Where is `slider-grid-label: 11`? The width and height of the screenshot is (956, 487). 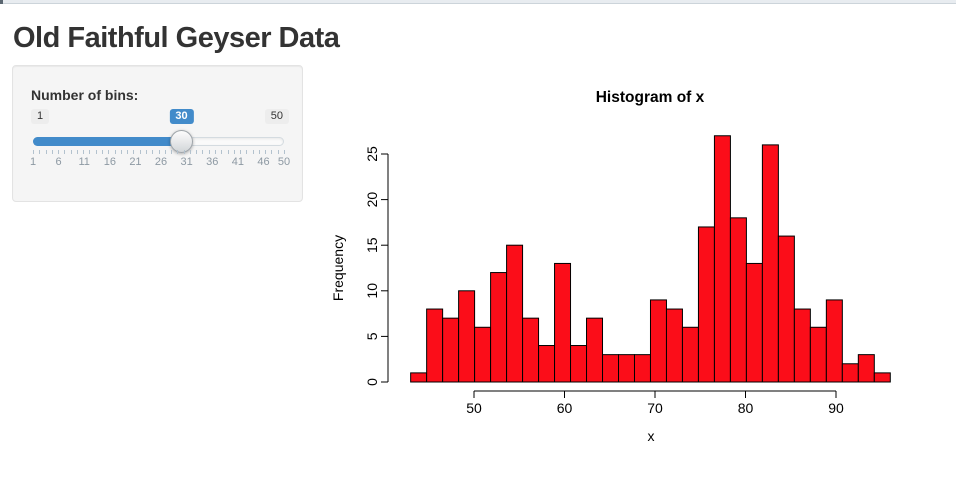
slider-grid-label: 11 is located at coordinates (84, 162).